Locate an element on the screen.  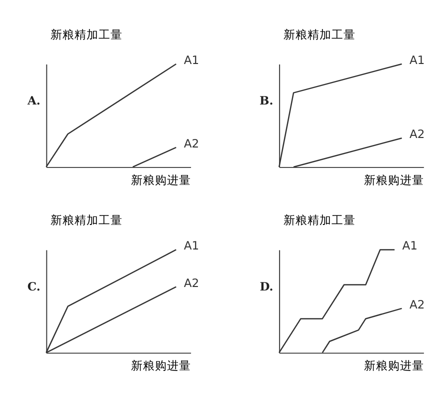
text: C. is located at coordinates (33, 286).